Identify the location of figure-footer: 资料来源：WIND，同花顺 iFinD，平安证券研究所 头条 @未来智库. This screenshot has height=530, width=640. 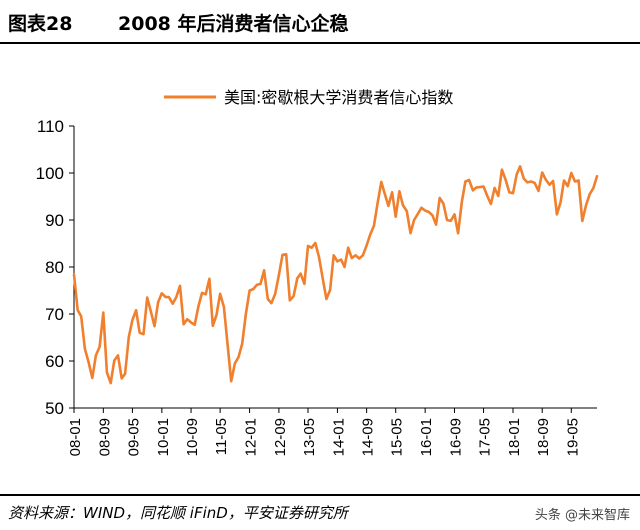
(320, 512).